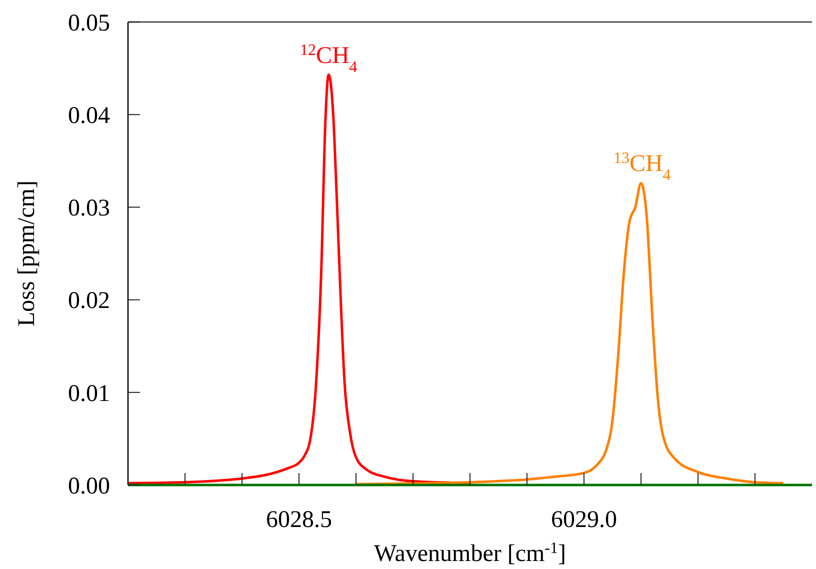 Image resolution: width=816 pixels, height=569 pixels. What do you see at coordinates (89, 393) in the screenshot?
I see `y-tick-label: 0.01` at bounding box center [89, 393].